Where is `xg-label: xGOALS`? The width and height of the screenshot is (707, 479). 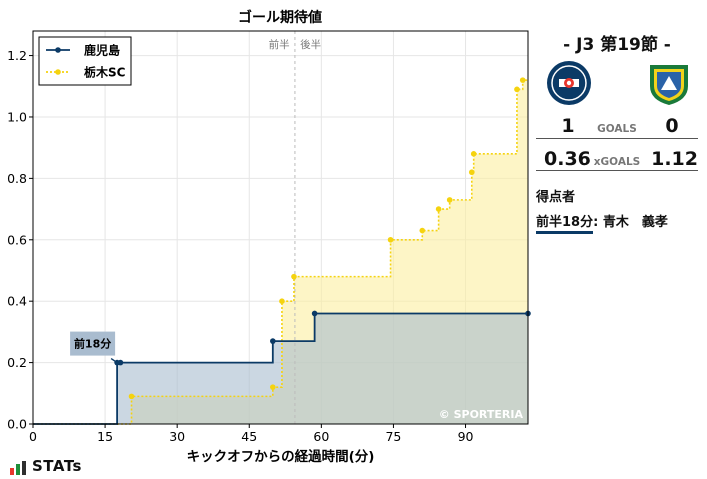
xg-label: xGOALS is located at coordinates (617, 162).